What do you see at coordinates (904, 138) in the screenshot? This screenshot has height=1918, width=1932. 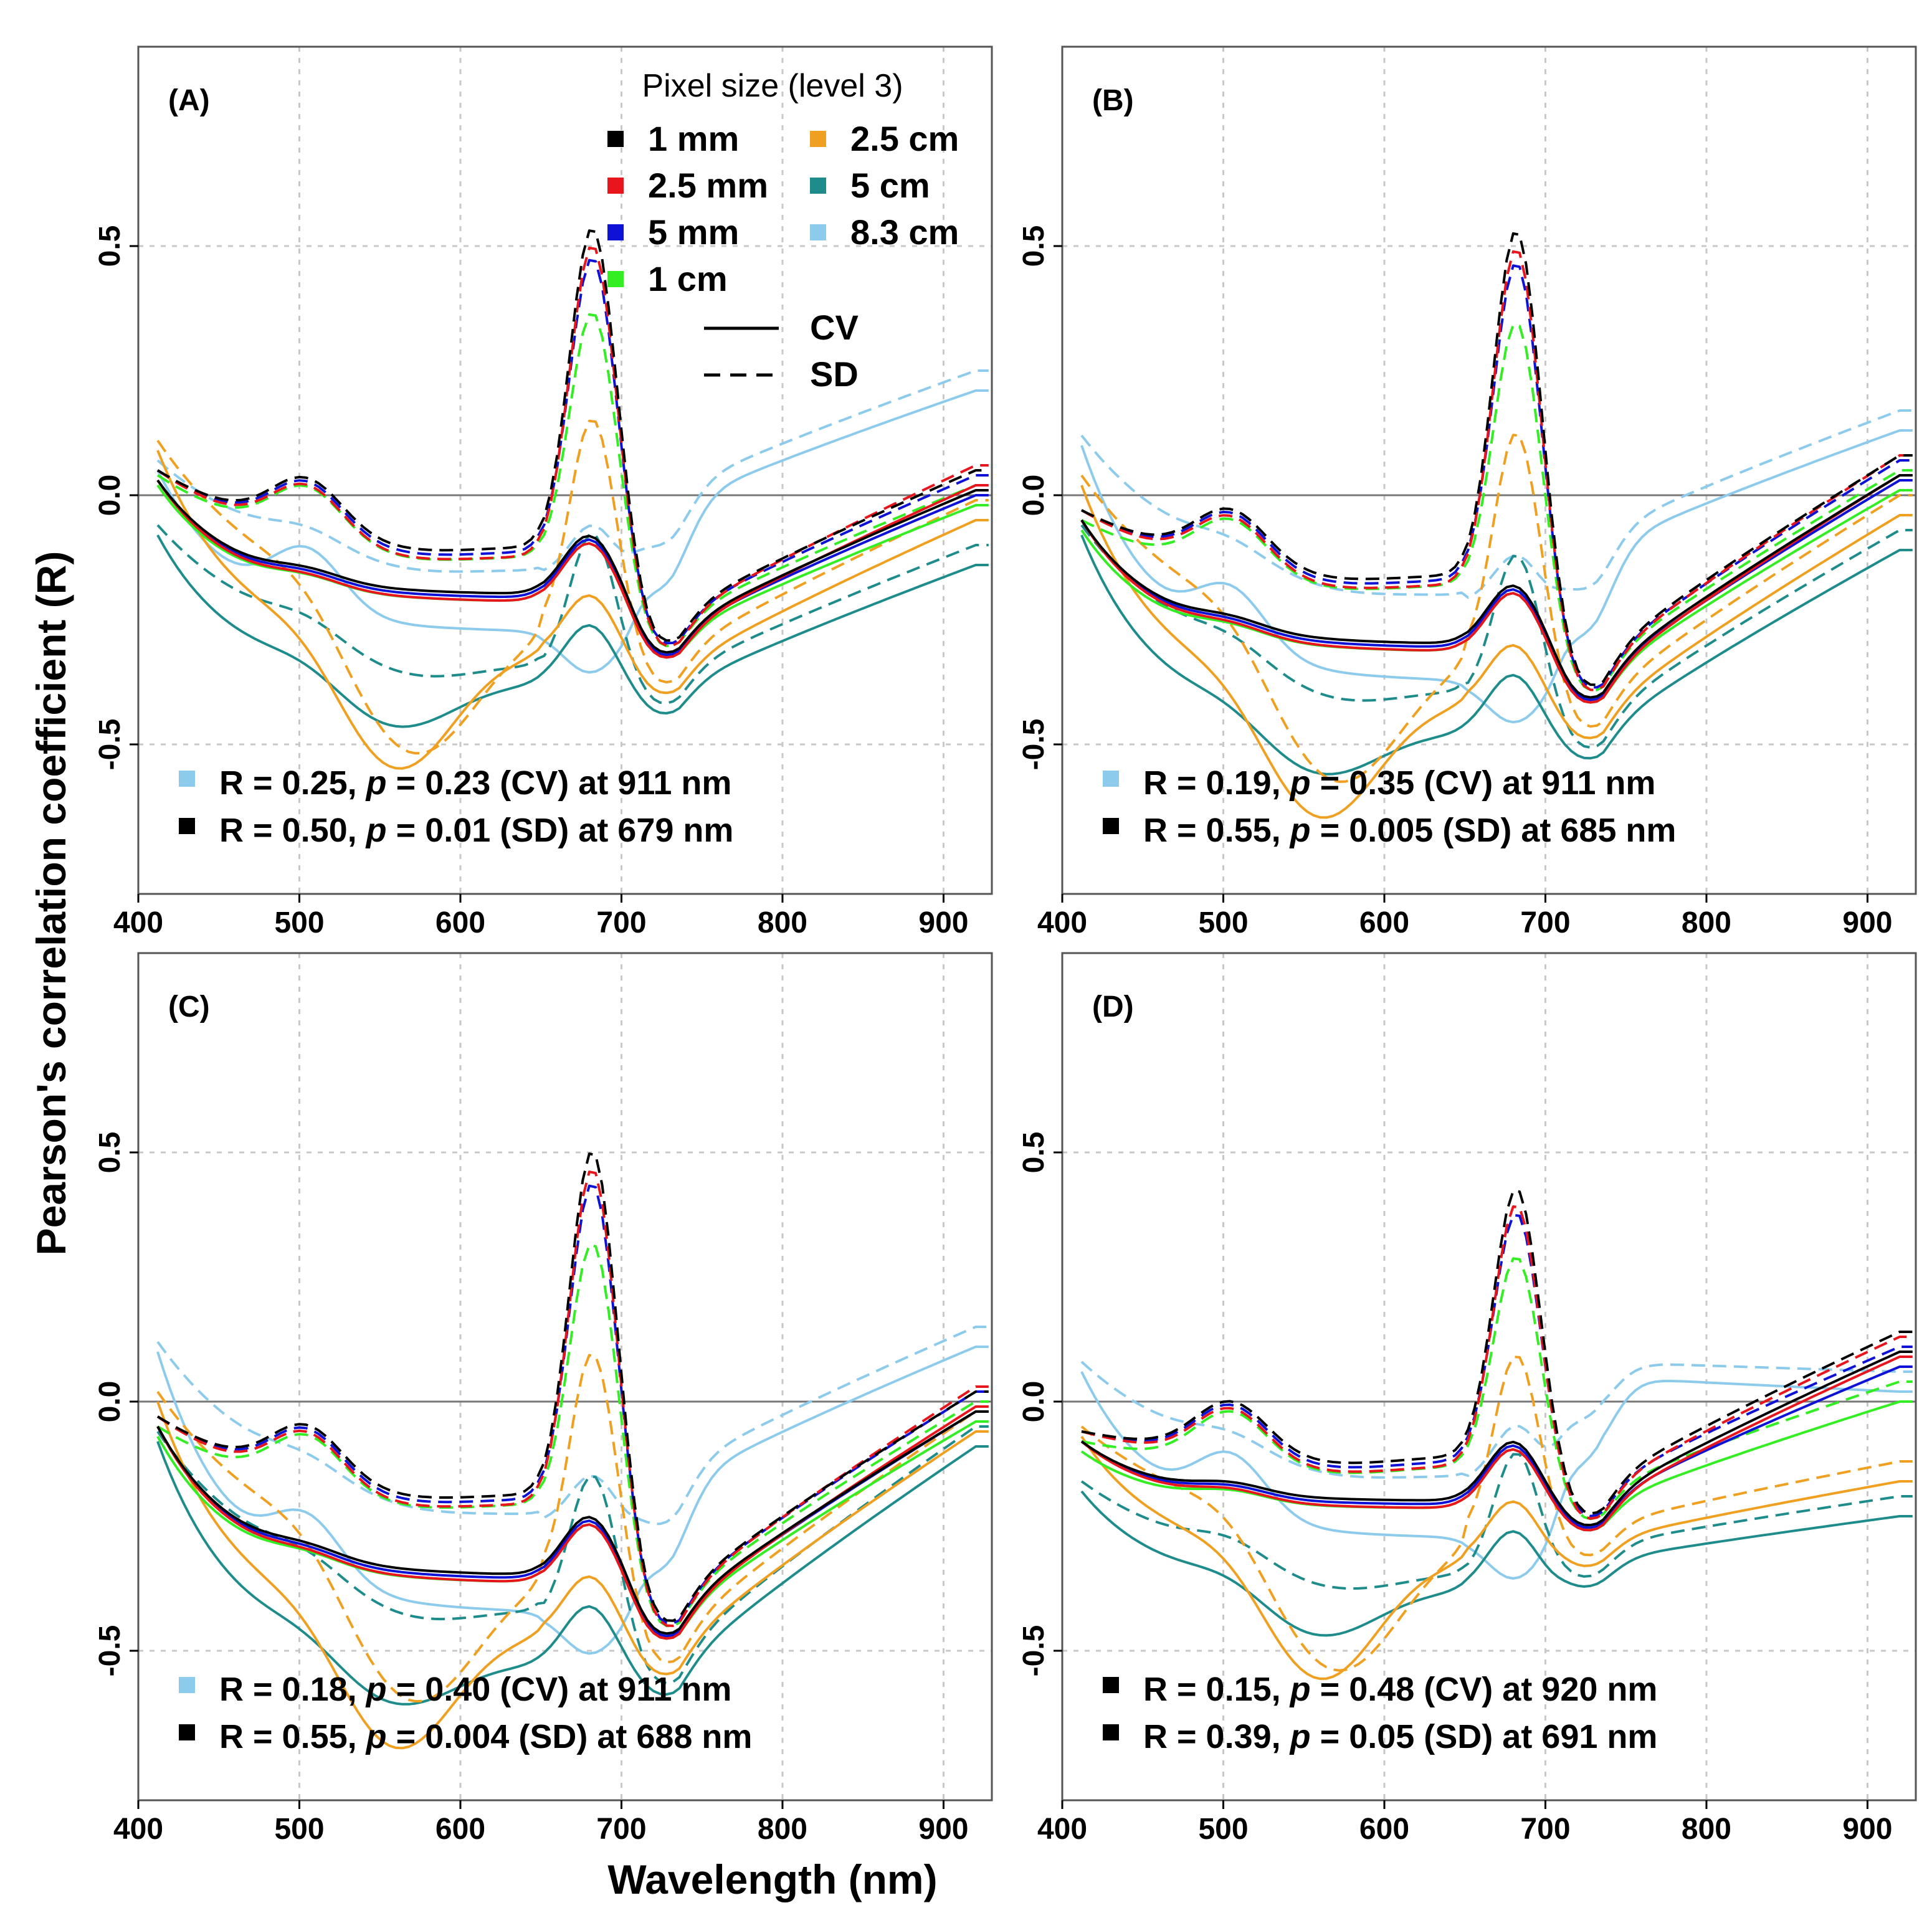 I see `legend-label: 2.5 cm` at bounding box center [904, 138].